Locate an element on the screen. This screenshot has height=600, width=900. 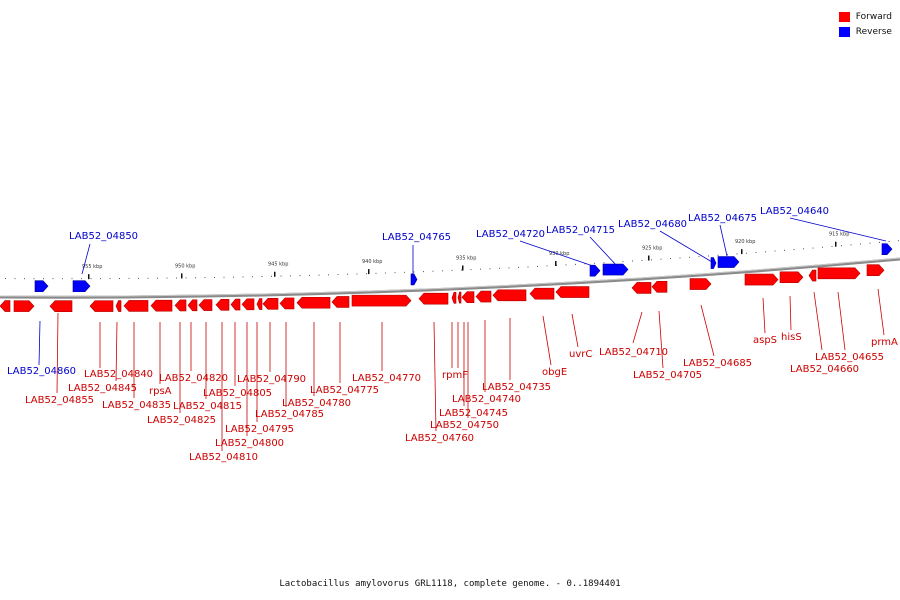
forward-gene-label: LAB52_04855 is located at coordinates (59, 400).